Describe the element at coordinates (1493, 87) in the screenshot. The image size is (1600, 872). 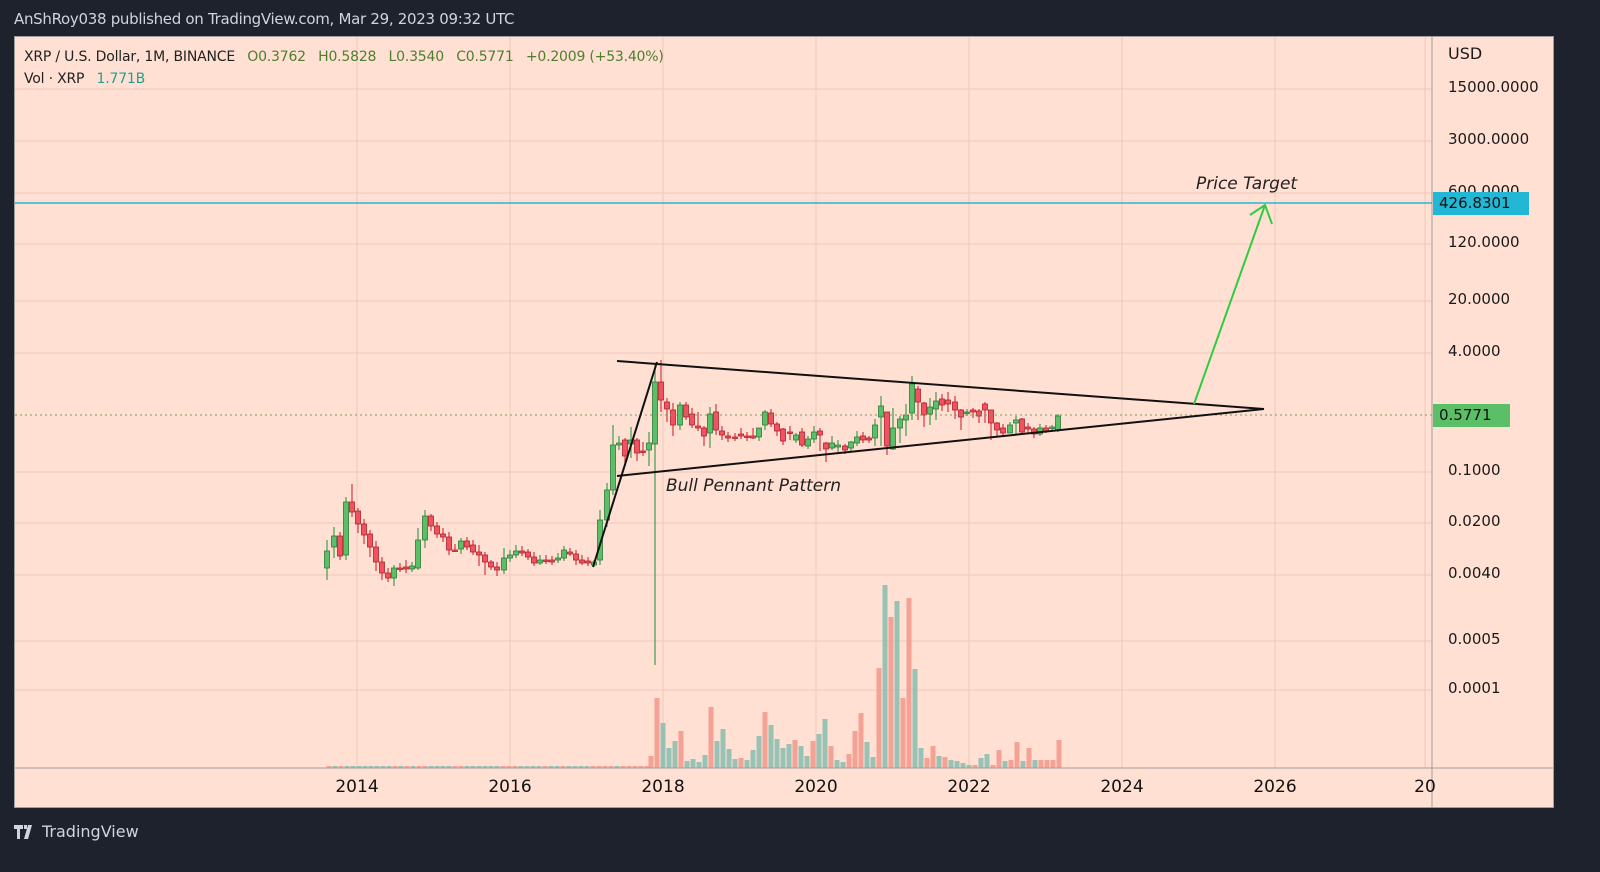
I see `price-tick-label: 15000.0000` at that location.